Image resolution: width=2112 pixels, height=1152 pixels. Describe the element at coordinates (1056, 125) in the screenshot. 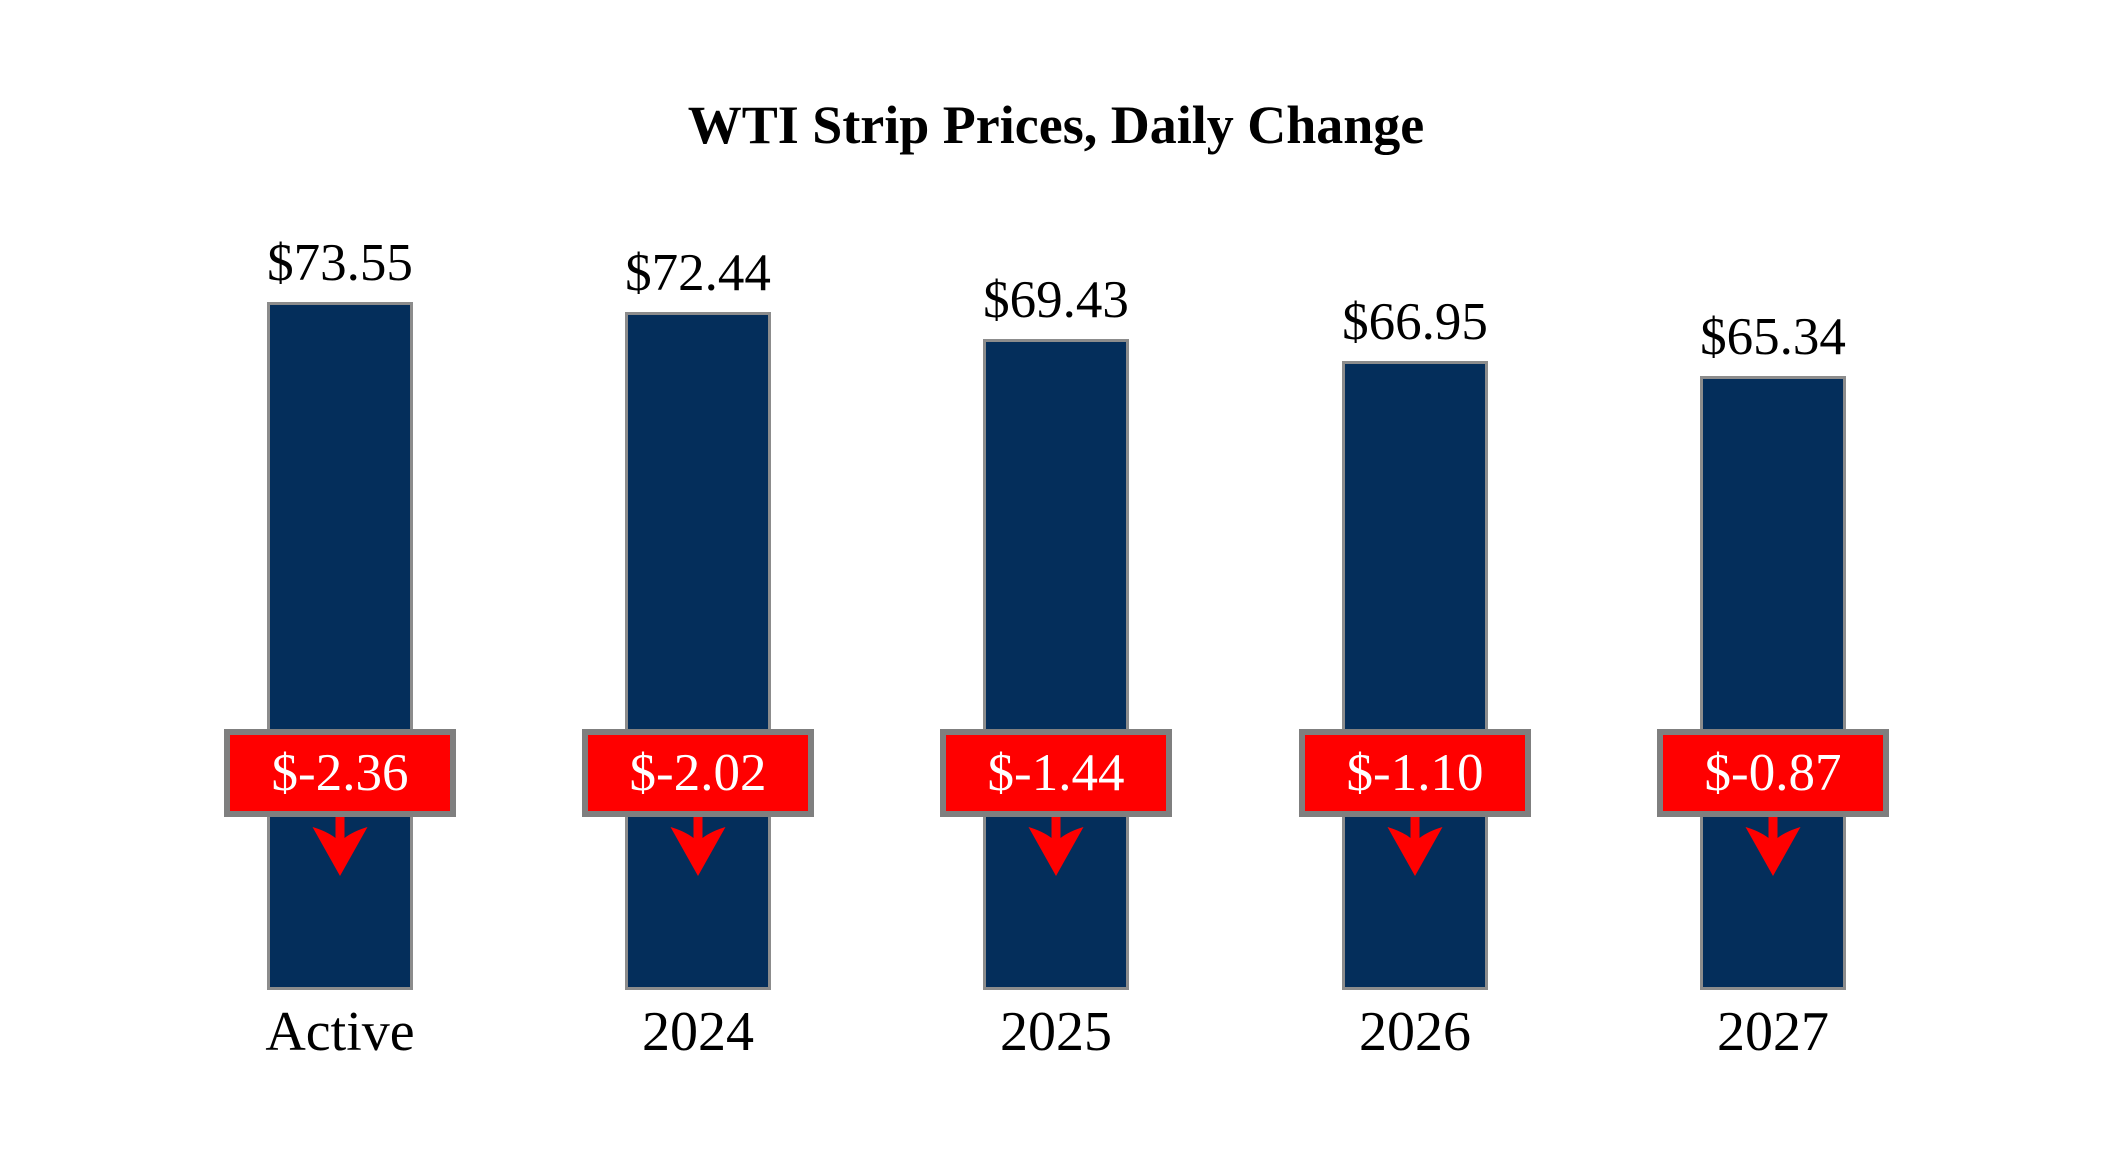

I see `chart-title: WTI Strip Prices, Daily Change` at that location.